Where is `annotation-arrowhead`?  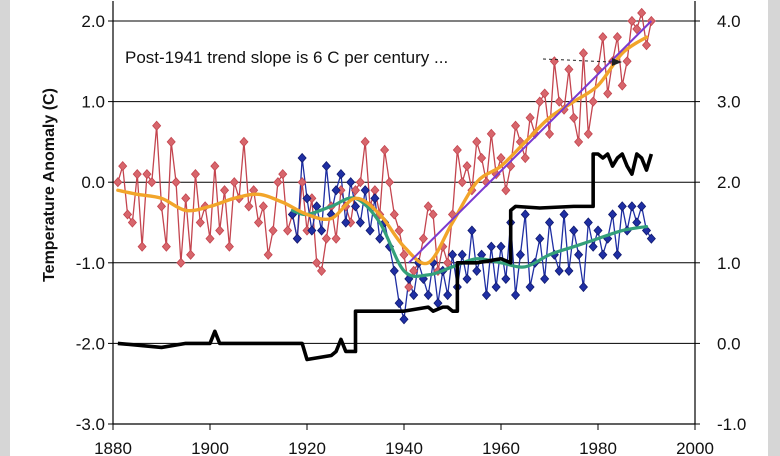
annotation-arrowhead is located at coordinates (617, 62).